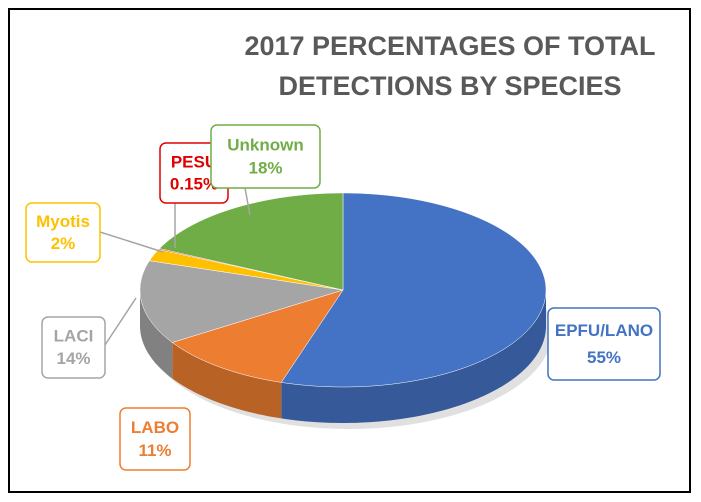 The width and height of the screenshot is (701, 502). Describe the element at coordinates (449, 86) in the screenshot. I see `chart-title: DETECTIONS BY SPECIES` at that location.